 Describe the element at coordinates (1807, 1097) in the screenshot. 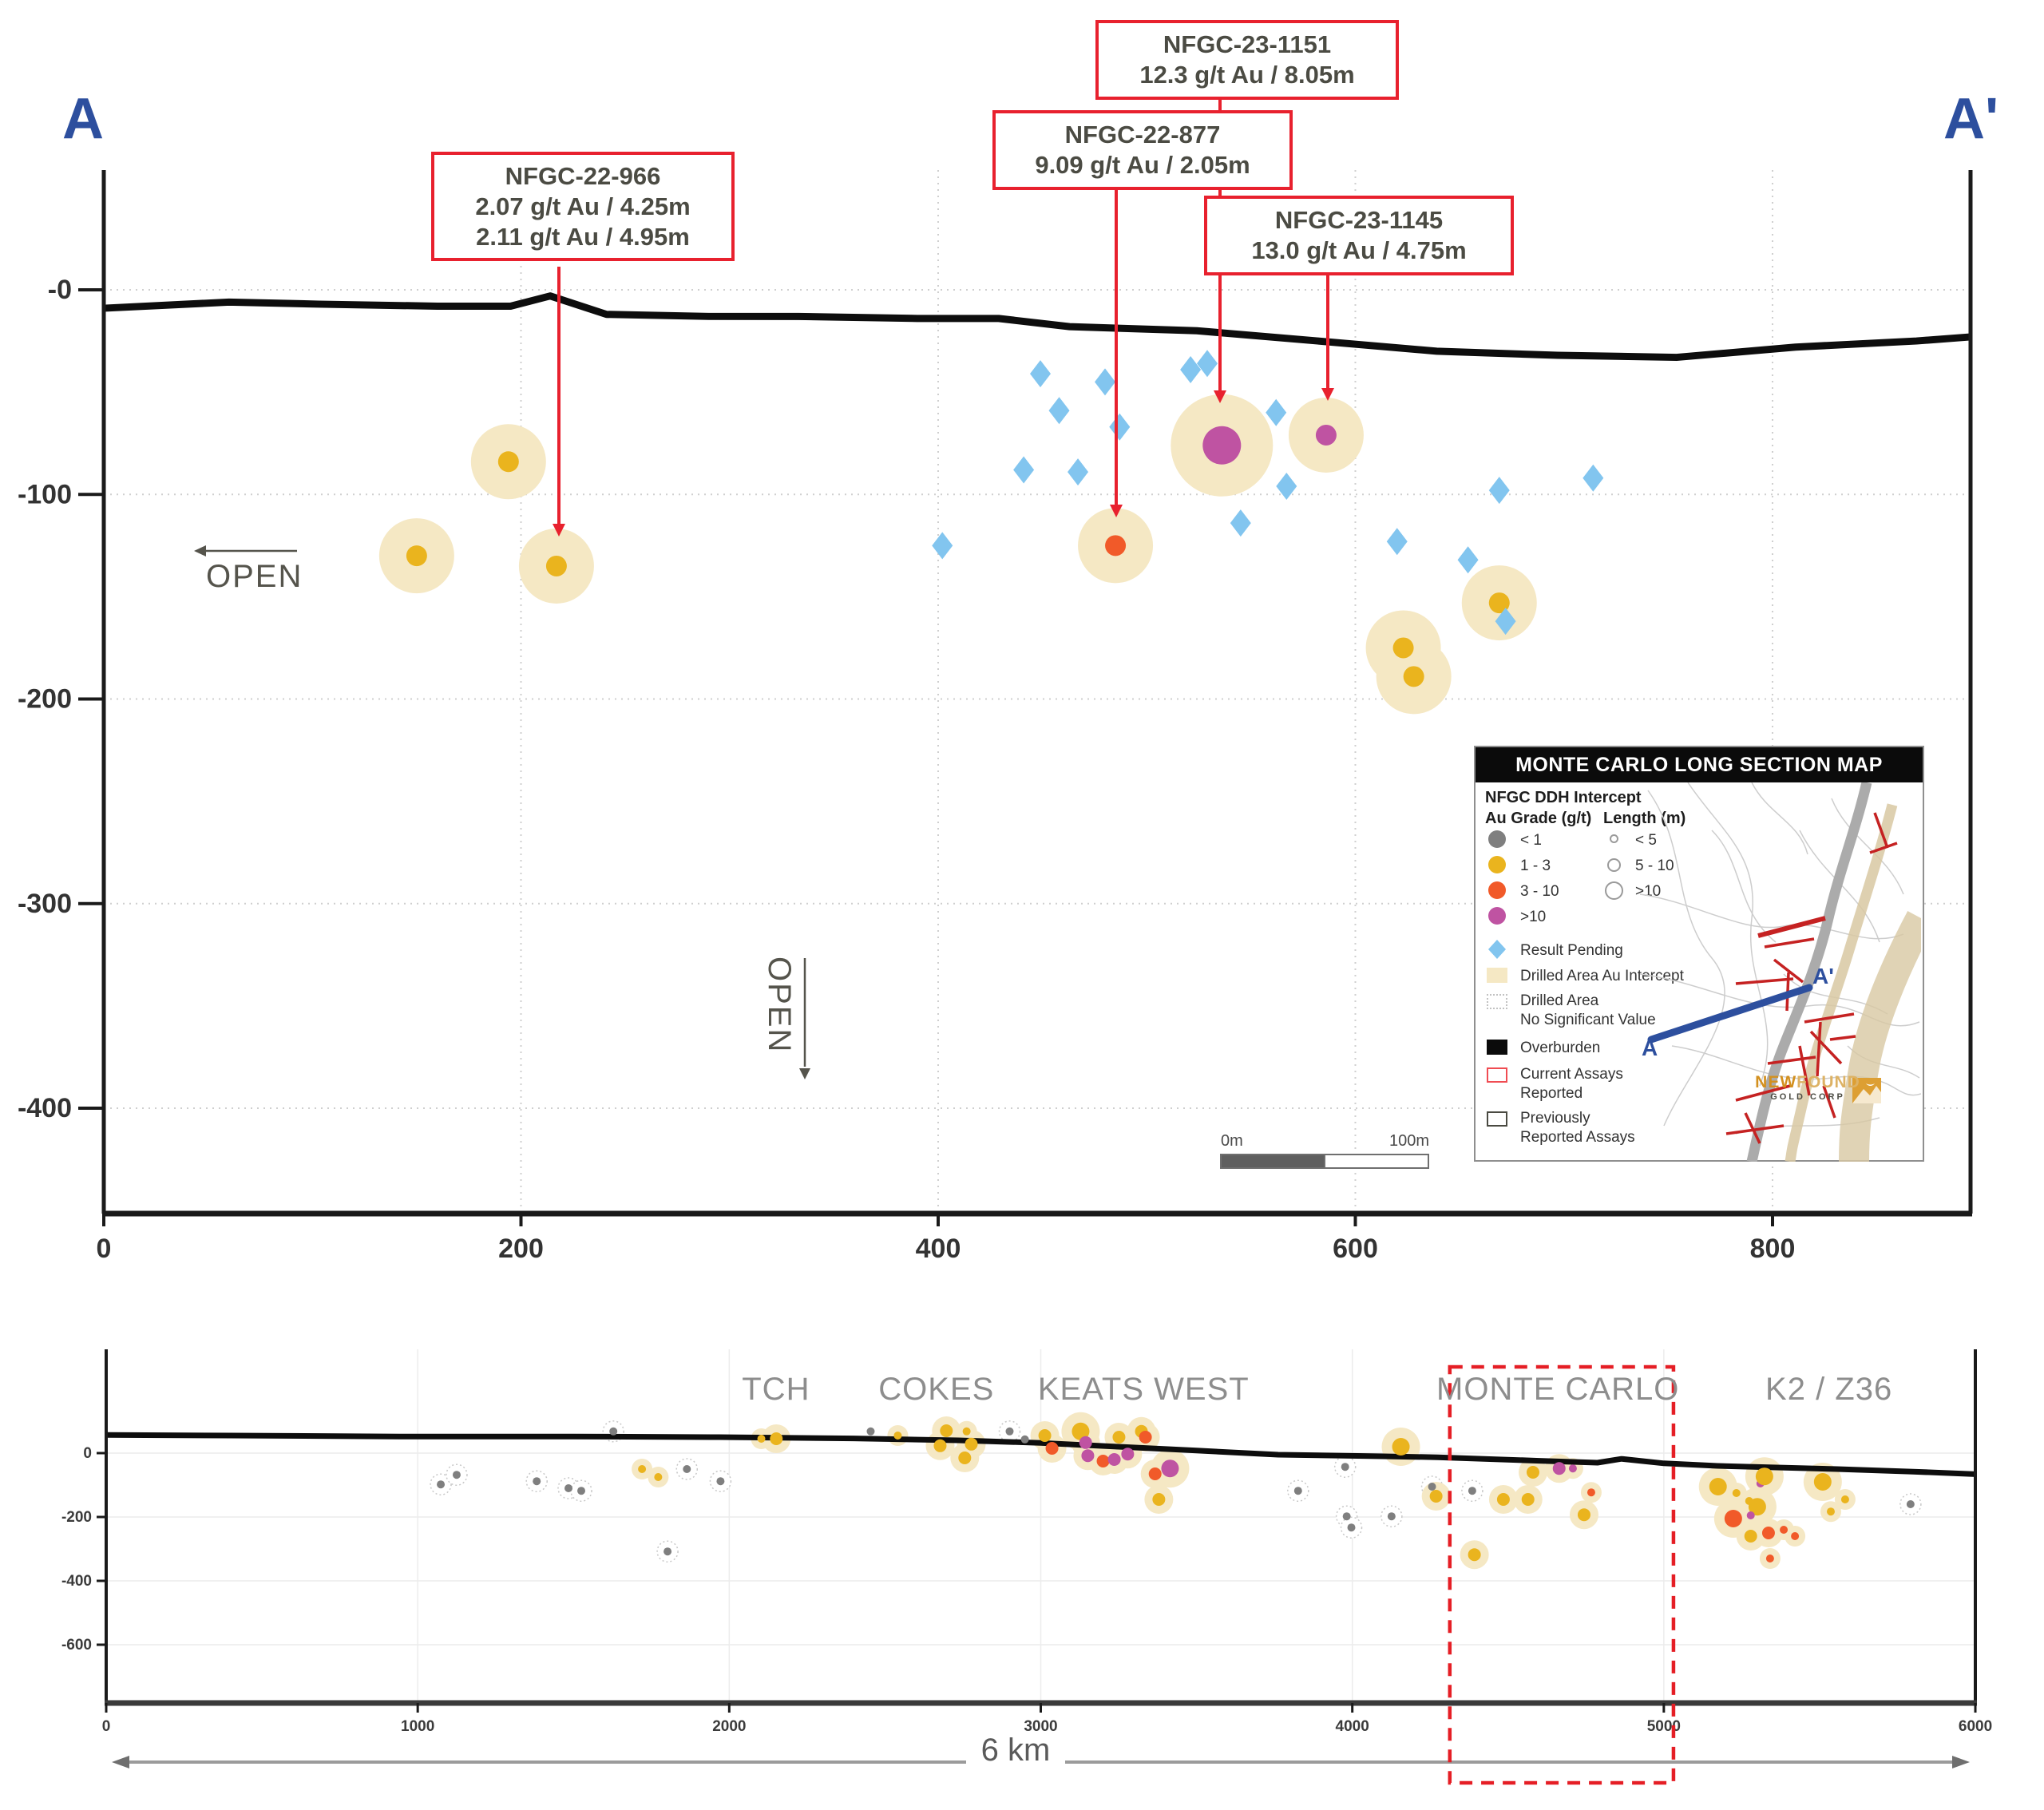

I see `newfound-logo-sub: GOLD CORP` at that location.